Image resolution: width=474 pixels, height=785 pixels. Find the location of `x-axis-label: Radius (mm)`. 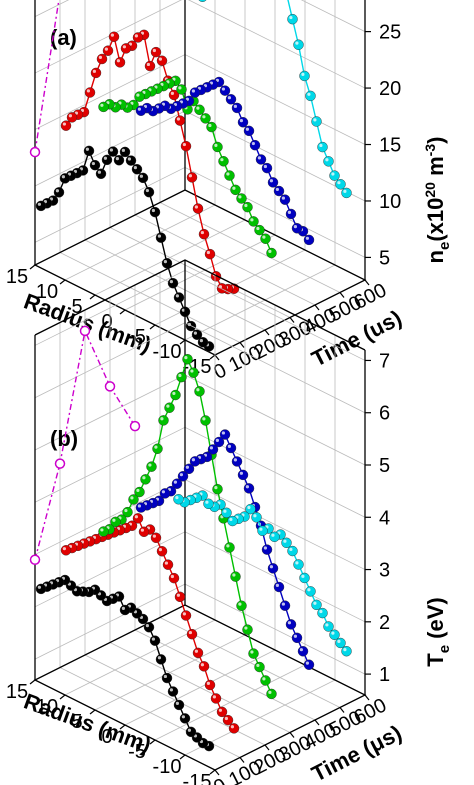

x-axis-label: Radius (mm) is located at coordinates (88, 722).